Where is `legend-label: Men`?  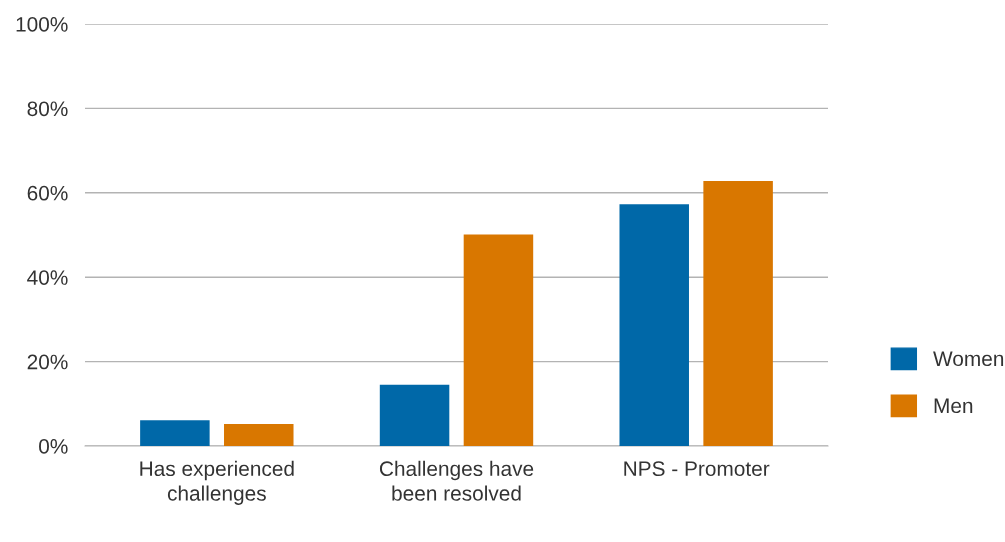 legend-label: Men is located at coordinates (953, 406).